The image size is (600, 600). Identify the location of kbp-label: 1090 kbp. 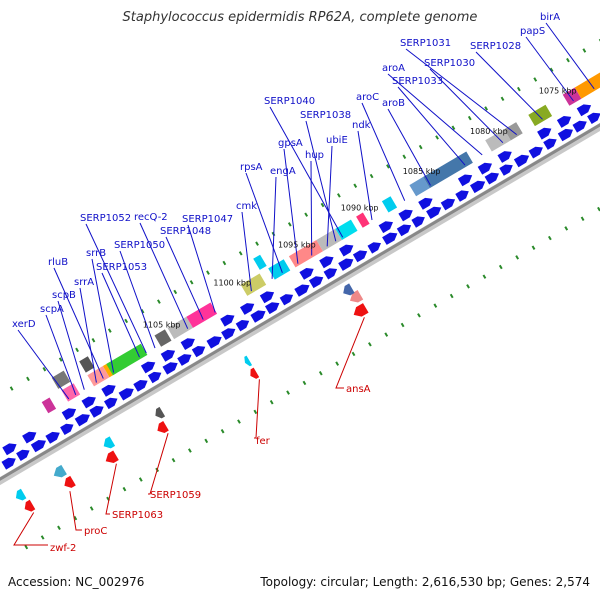
(360, 208).